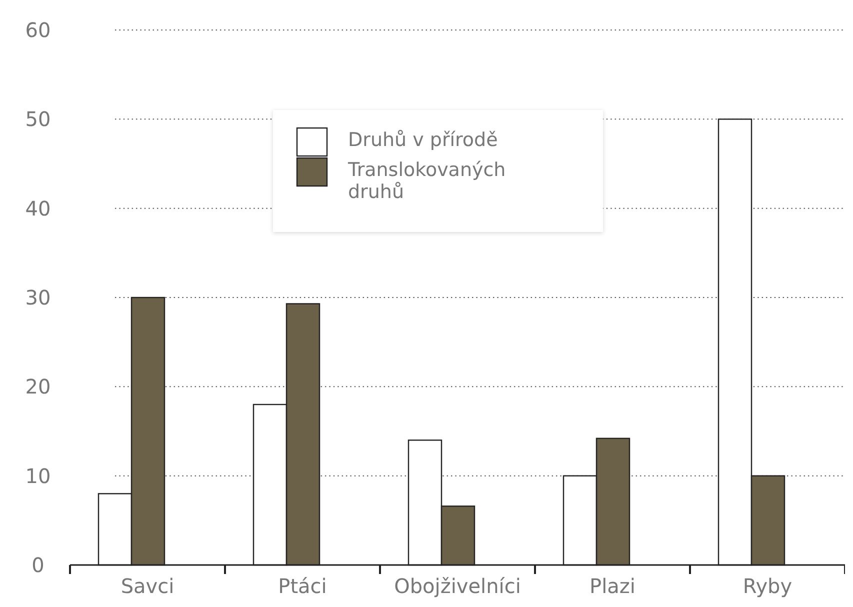 This screenshot has height=607, width=853. Describe the element at coordinates (147, 586) in the screenshot. I see `x-tick-label: Savci` at that location.